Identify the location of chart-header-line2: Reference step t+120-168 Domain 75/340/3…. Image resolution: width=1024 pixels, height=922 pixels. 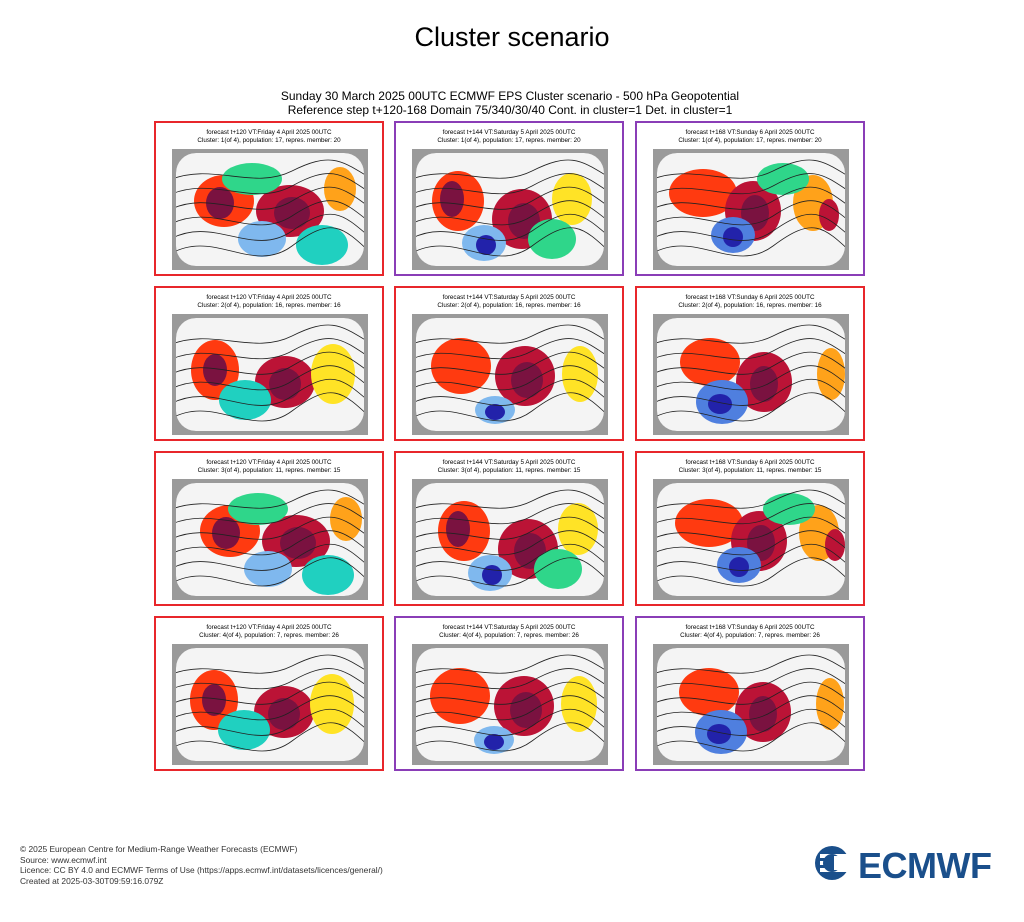
(510, 110).